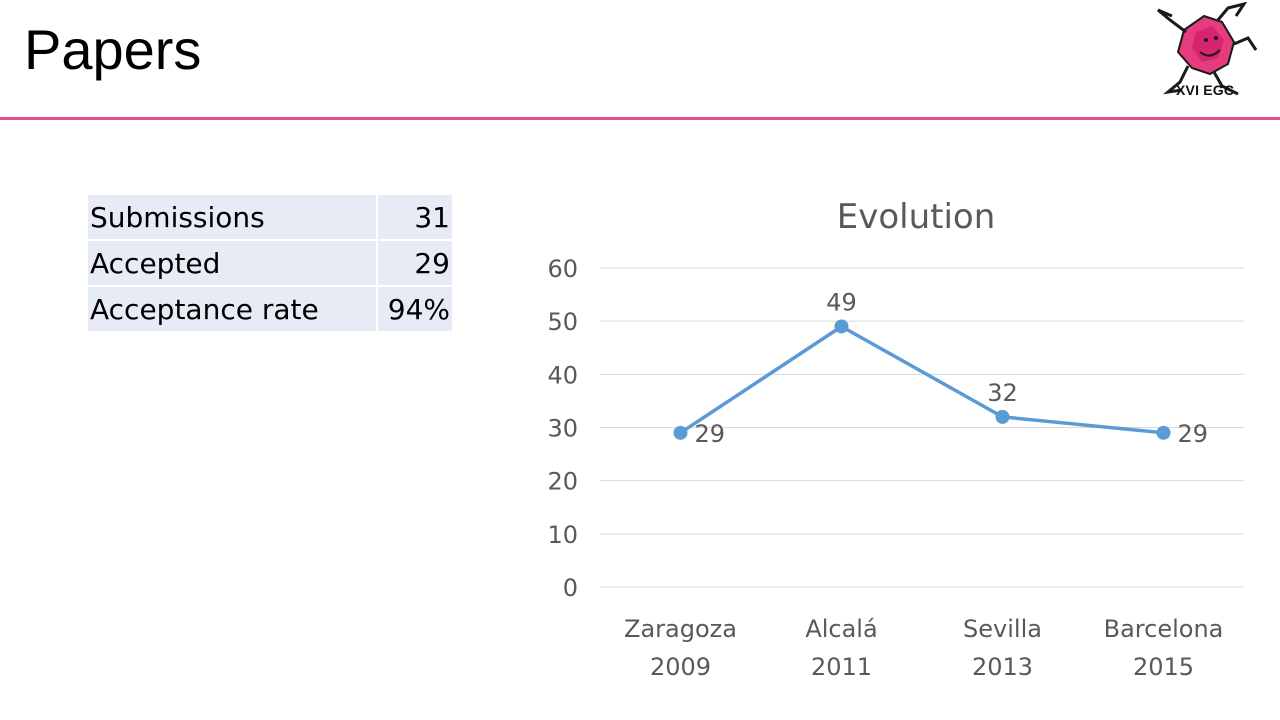 This screenshot has width=1280, height=720. Describe the element at coordinates (414, 309) in the screenshot. I see `table-cell-value: 94%` at that location.